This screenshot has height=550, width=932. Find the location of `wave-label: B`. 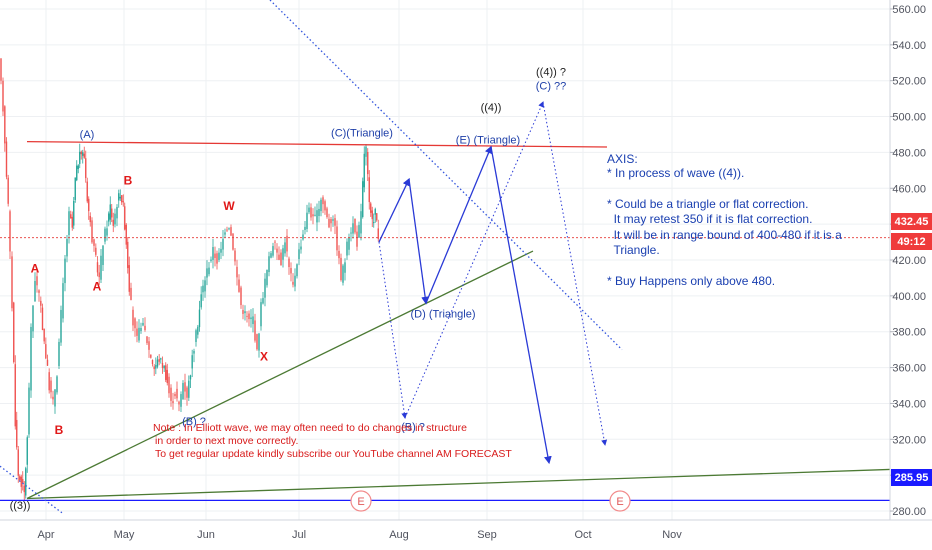

wave-label: B is located at coordinates (59, 430).